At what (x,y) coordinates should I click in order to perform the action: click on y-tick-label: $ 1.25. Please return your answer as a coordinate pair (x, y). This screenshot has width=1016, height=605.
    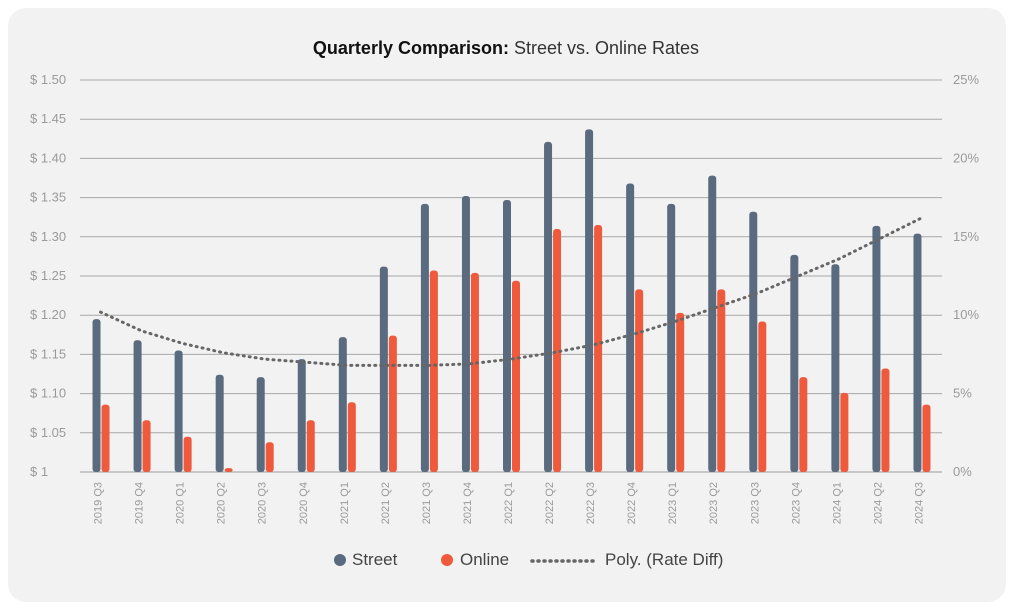
    Looking at the image, I should click on (48, 275).